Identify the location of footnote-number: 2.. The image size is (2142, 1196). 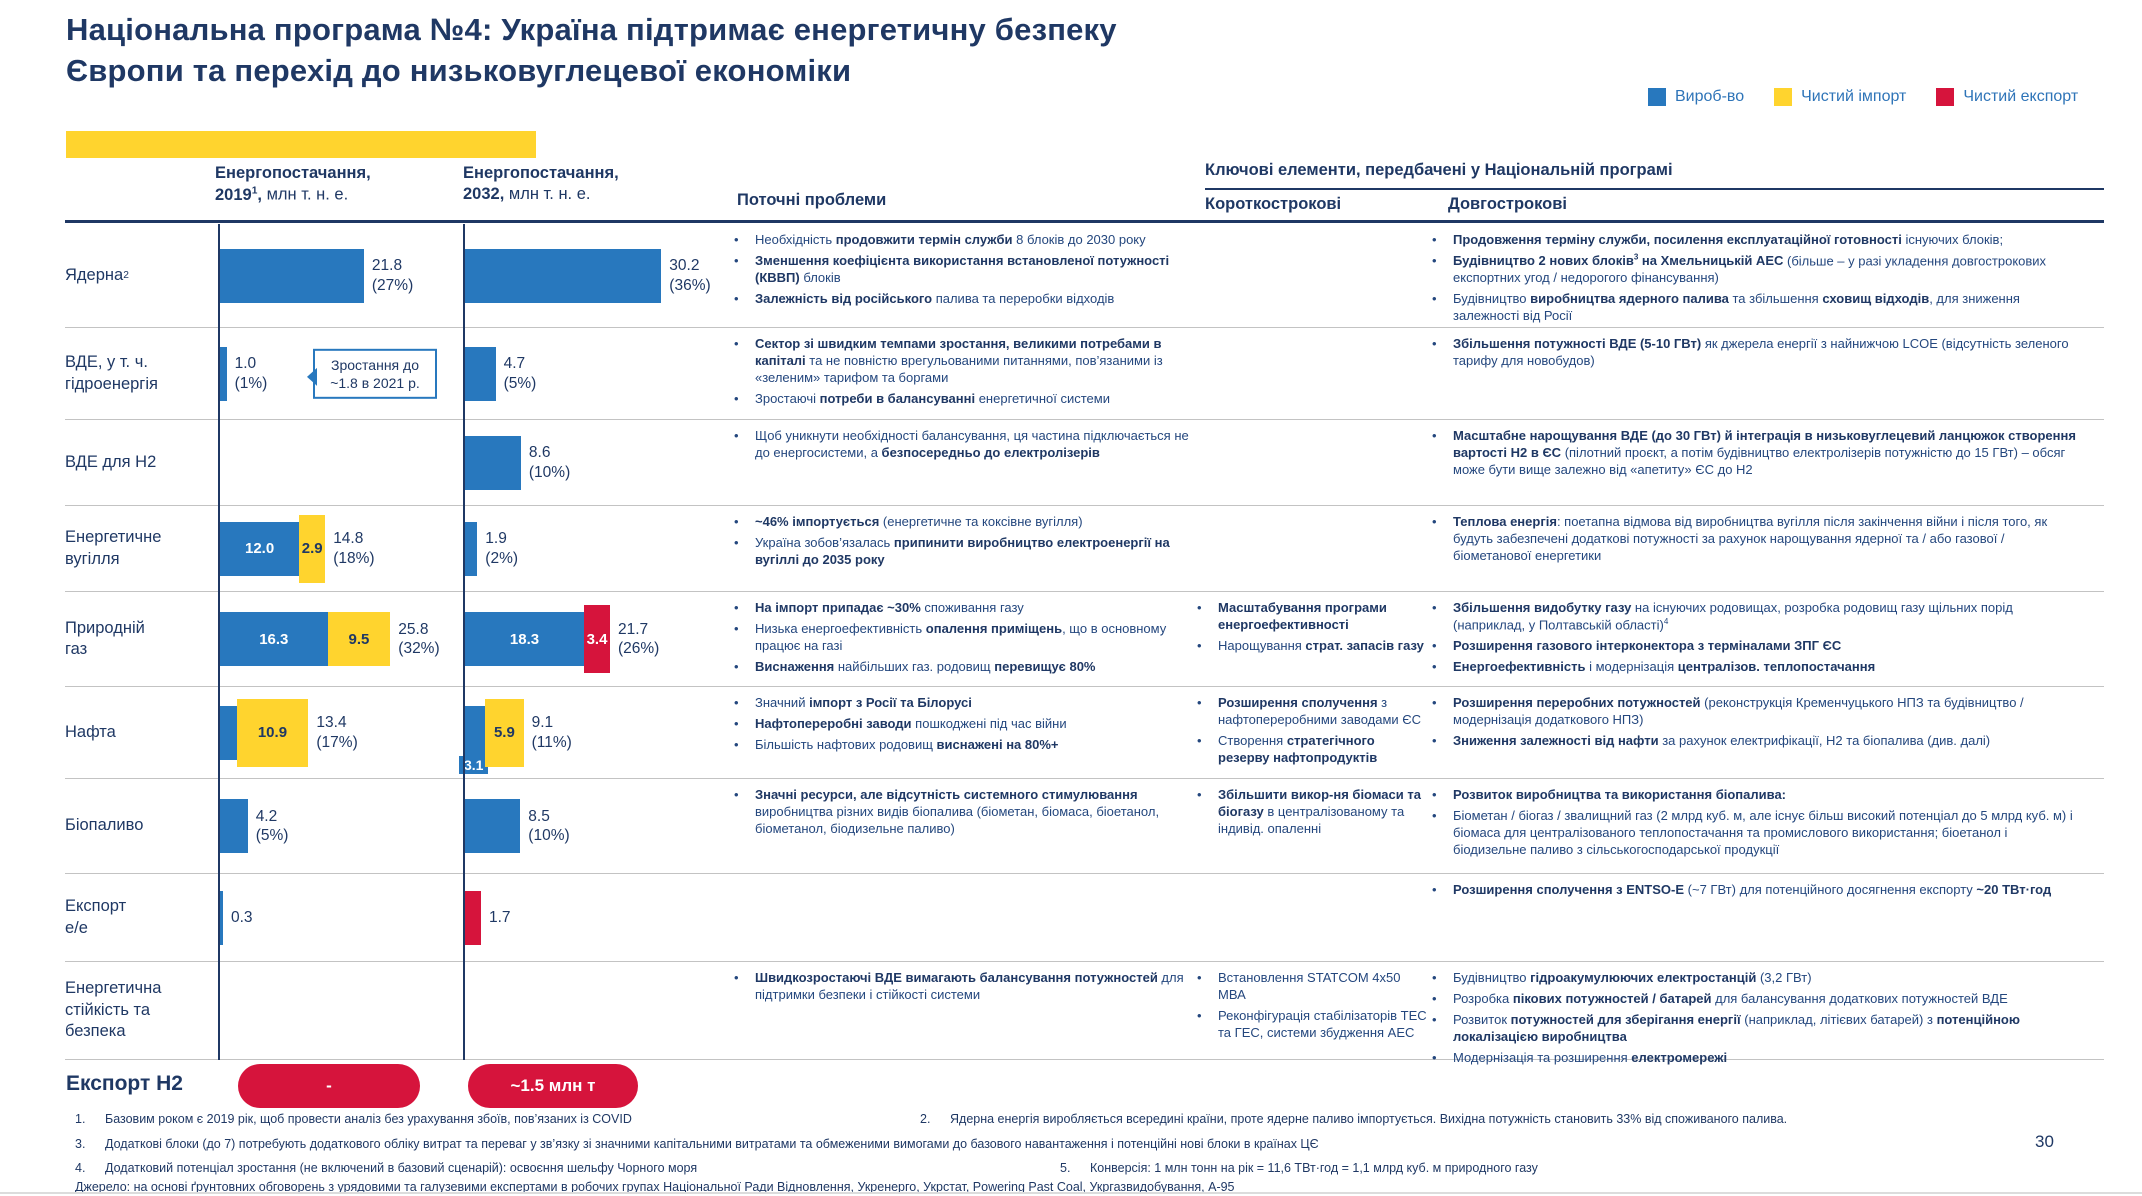
(925, 1119).